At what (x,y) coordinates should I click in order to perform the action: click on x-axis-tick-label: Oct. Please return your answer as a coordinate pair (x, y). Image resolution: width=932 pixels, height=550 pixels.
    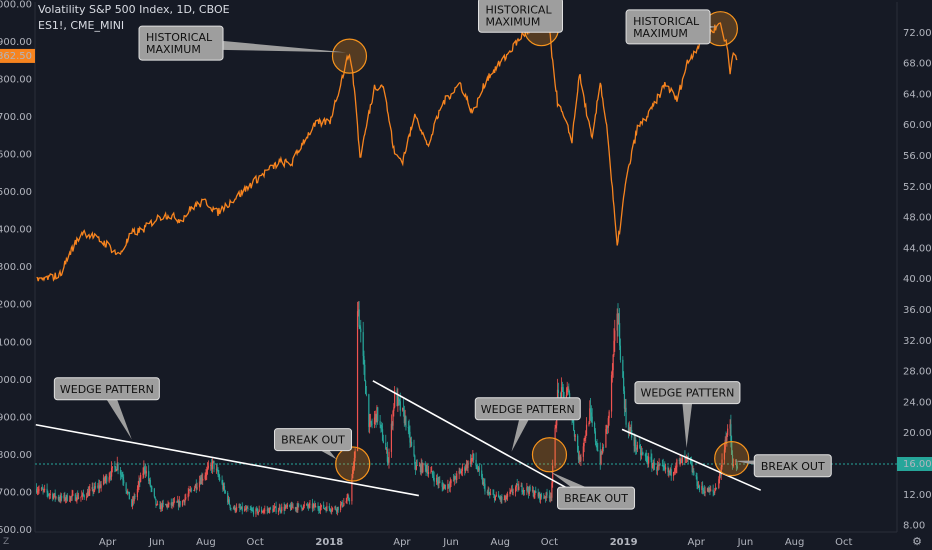
    Looking at the image, I should click on (254, 542).